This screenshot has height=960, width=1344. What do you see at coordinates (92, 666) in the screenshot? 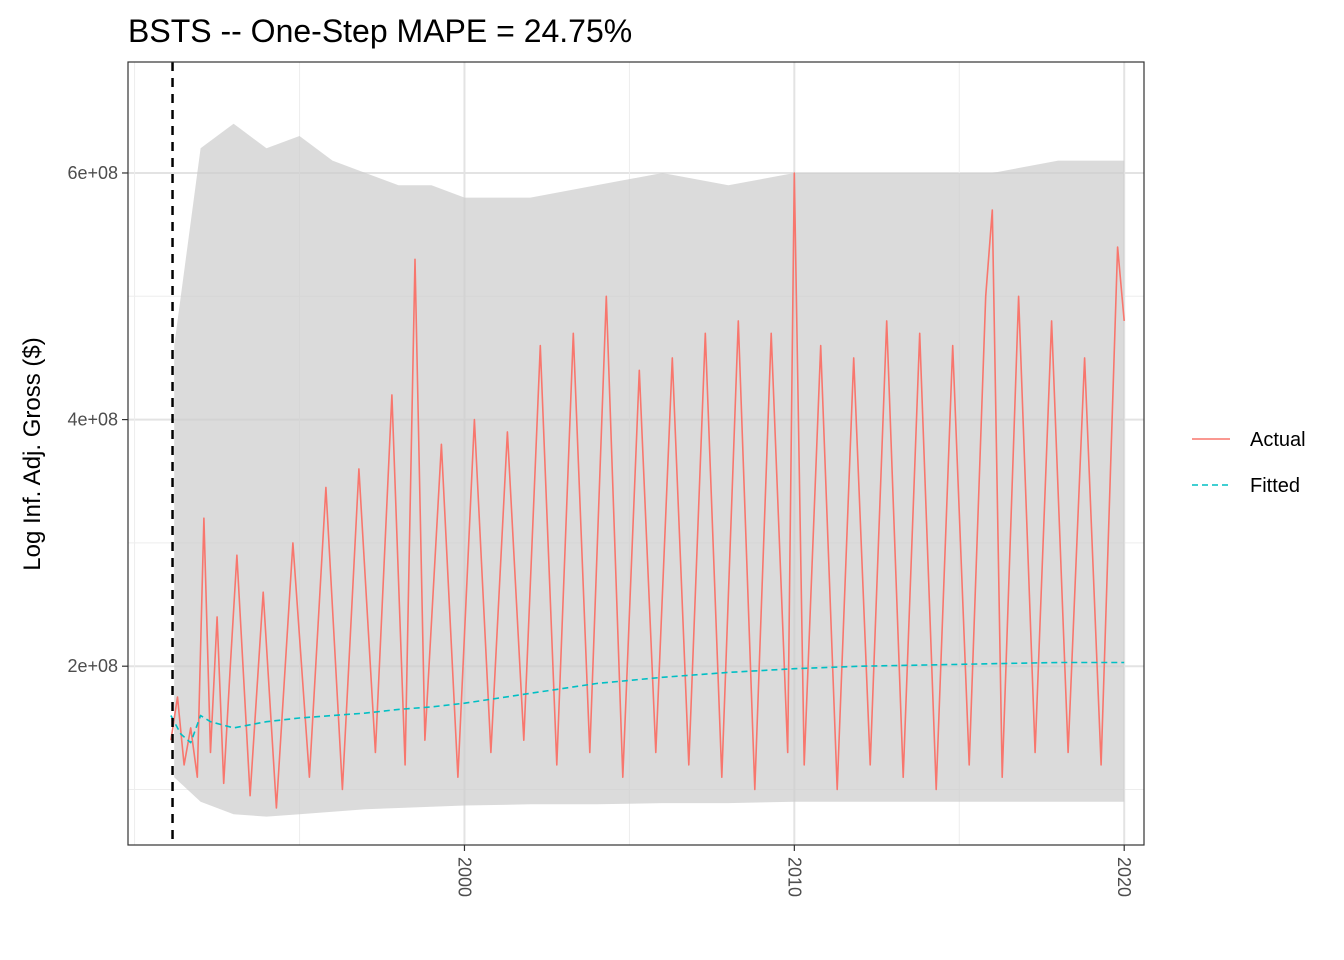
I see `y-tick-label: 2e+08` at bounding box center [92, 666].